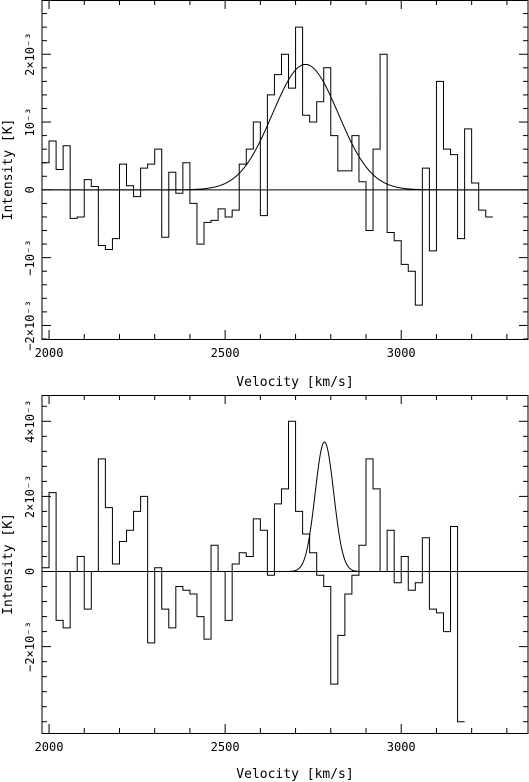  I want to click on y-tick-label: 4×10⁻³, so click(30, 421).